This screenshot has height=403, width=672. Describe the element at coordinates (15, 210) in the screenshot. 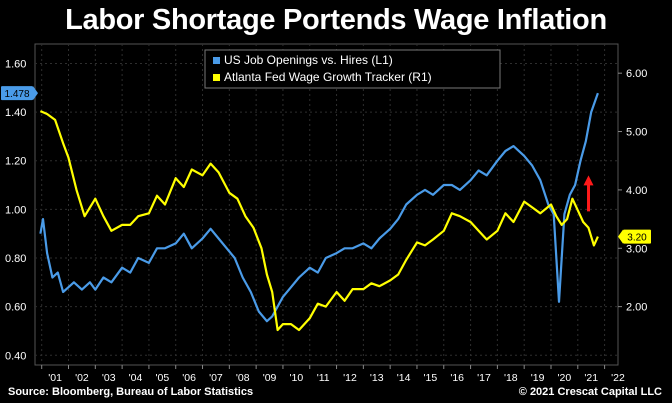

I see `y-left-tick-label: 1.00` at that location.